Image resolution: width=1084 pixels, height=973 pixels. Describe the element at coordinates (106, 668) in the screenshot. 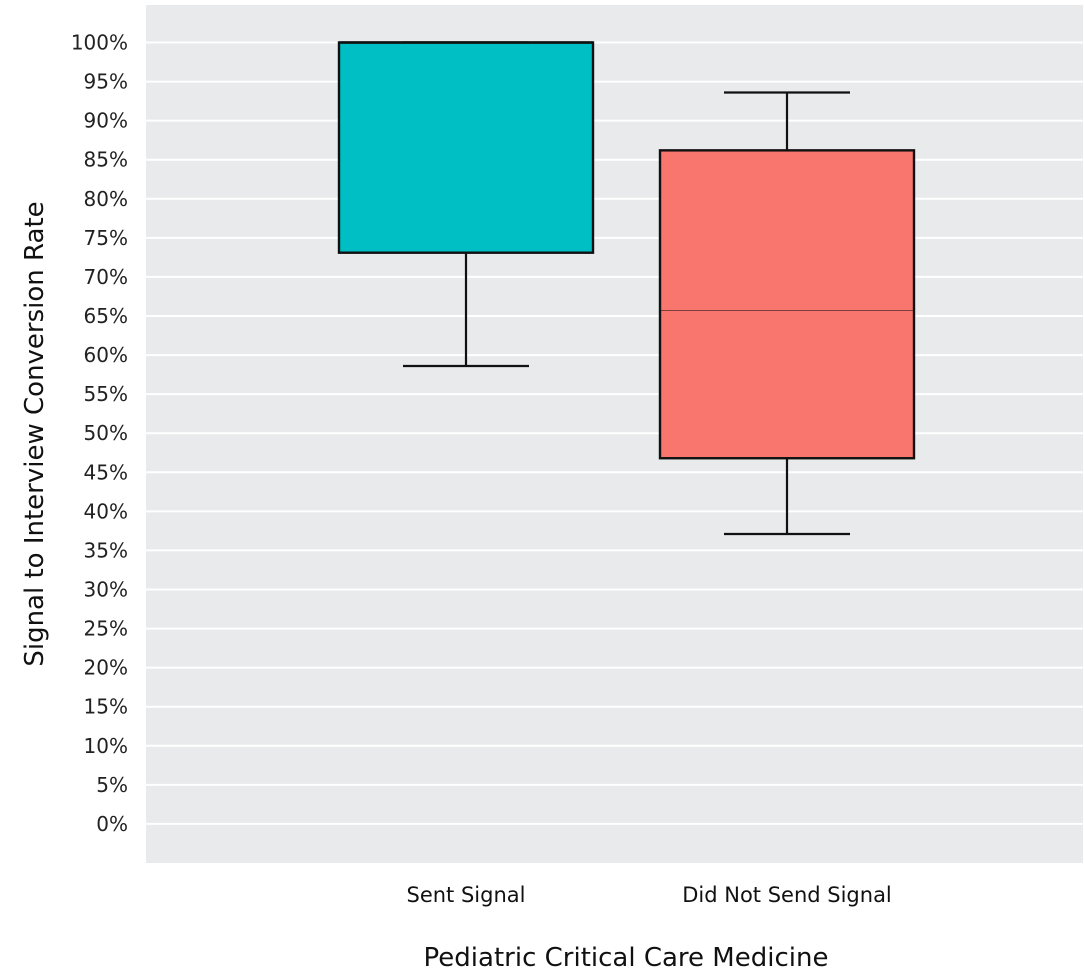

I see `y-tick-label: 20%` at that location.